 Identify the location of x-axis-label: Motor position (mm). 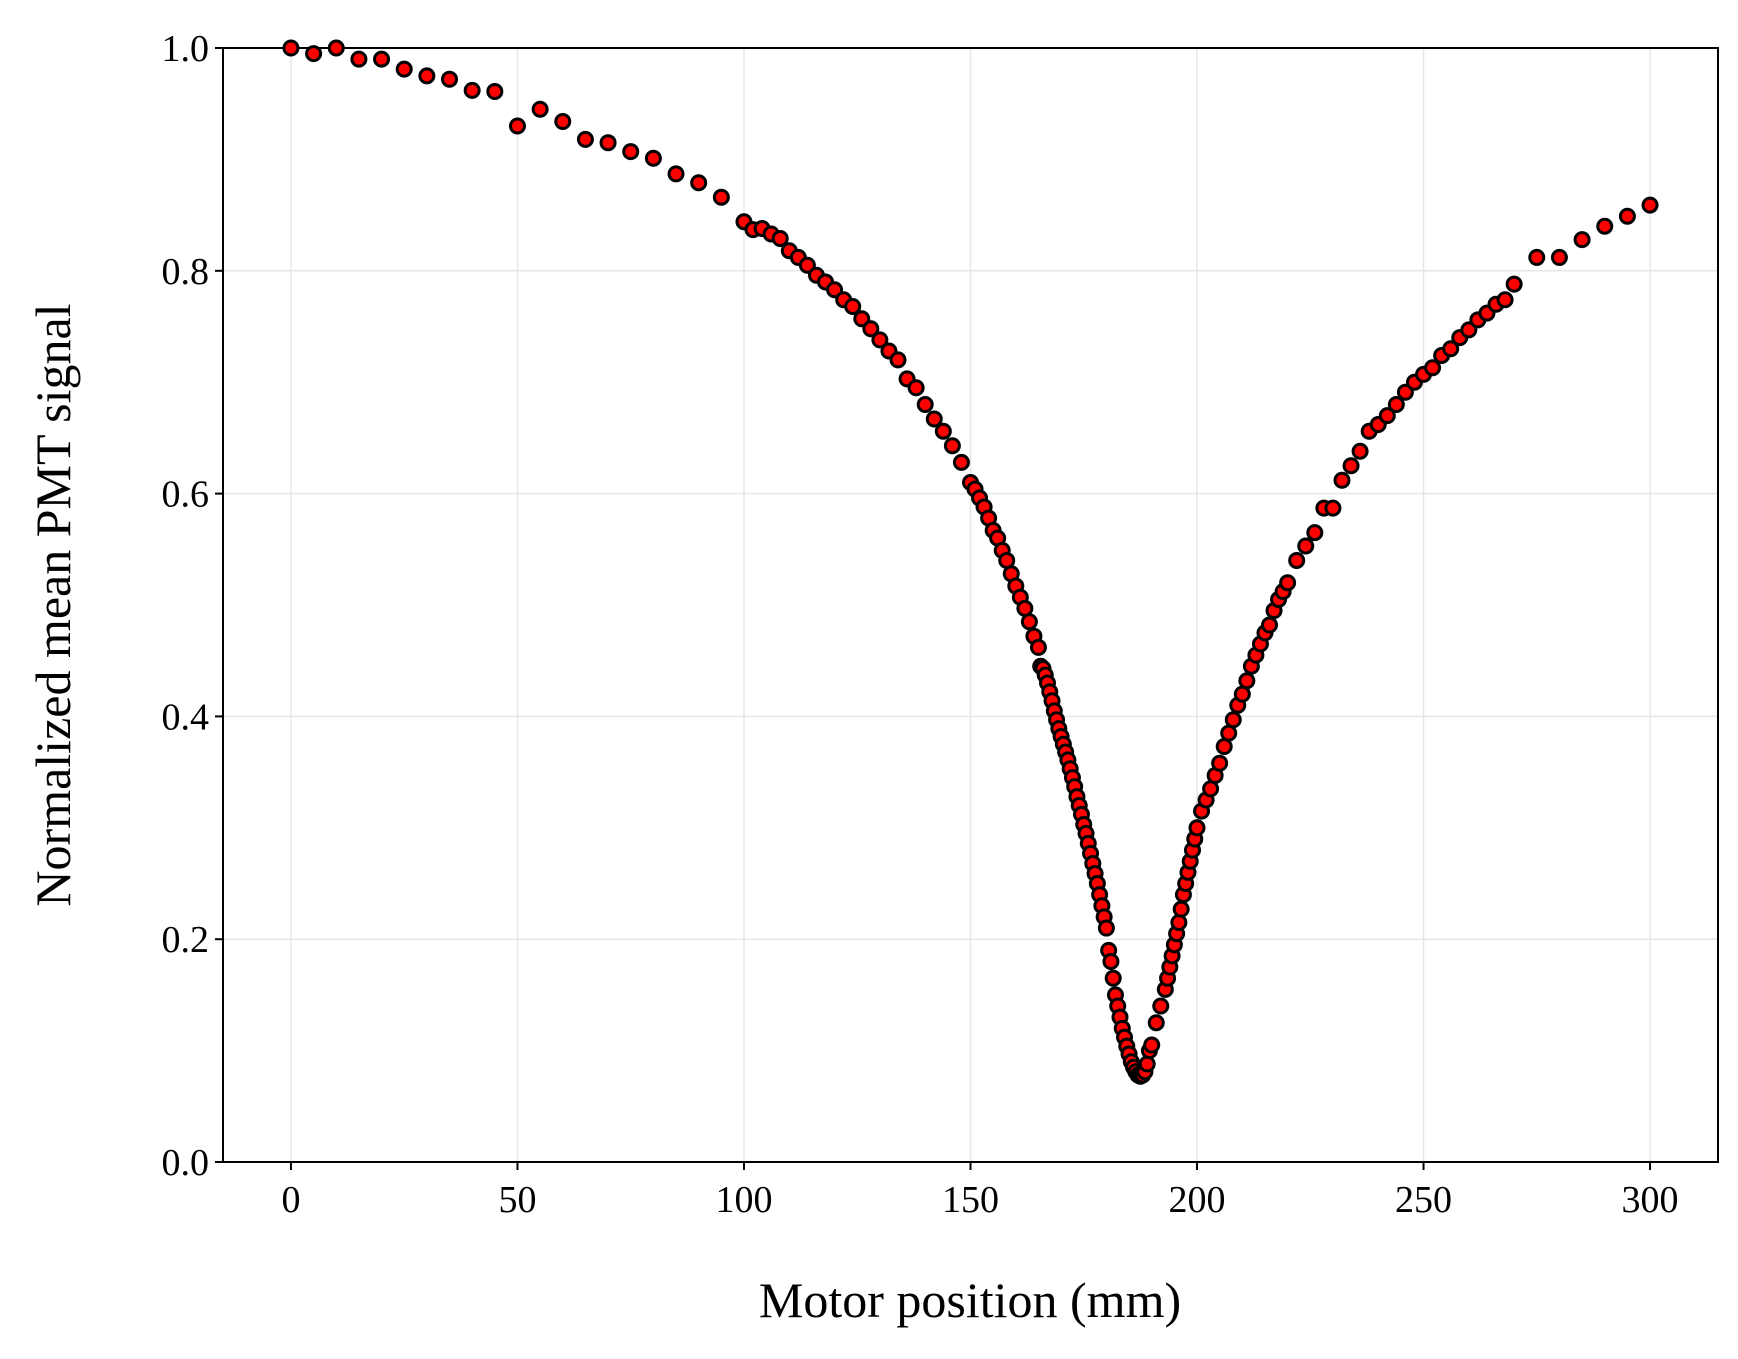
(970, 1300).